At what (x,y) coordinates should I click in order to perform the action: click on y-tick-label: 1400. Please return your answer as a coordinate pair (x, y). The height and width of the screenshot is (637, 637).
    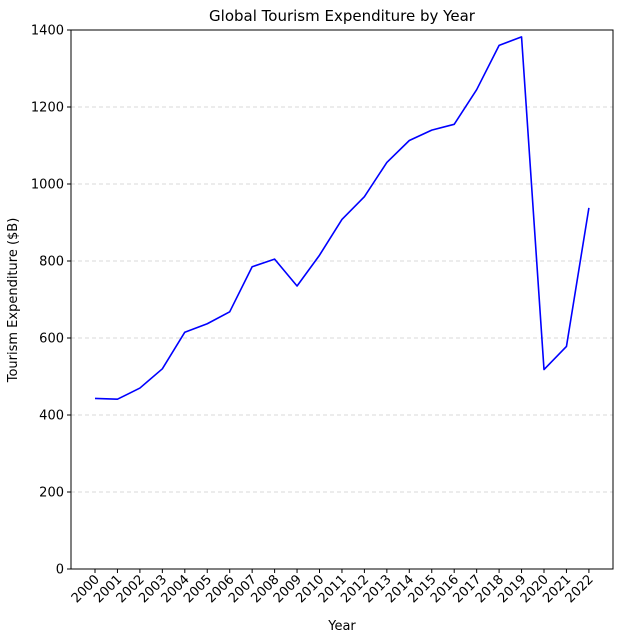
    Looking at the image, I should click on (47, 31).